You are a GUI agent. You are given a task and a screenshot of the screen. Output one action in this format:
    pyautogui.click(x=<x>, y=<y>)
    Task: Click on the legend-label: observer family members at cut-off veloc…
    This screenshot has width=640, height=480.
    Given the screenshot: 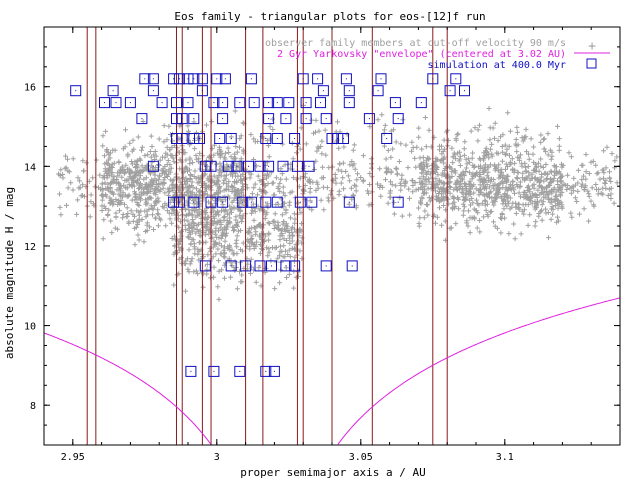 What is the action you would take?
    pyautogui.click(x=415, y=43)
    